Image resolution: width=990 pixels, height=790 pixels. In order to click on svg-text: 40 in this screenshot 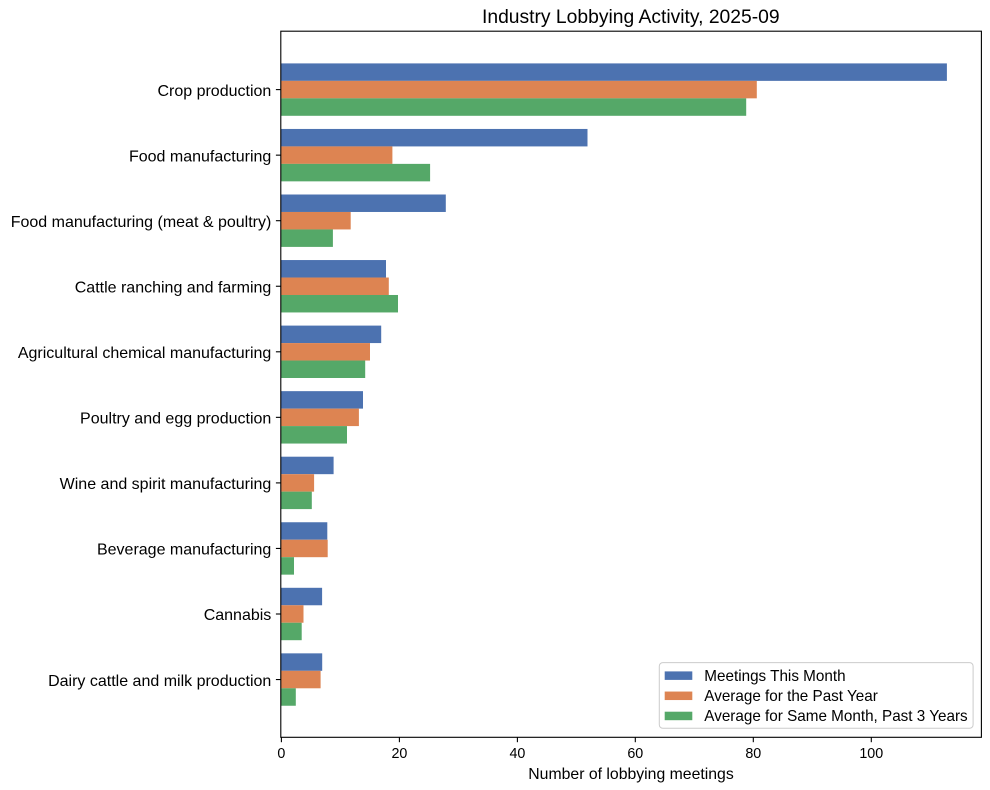, I will do `click(517, 754)`.